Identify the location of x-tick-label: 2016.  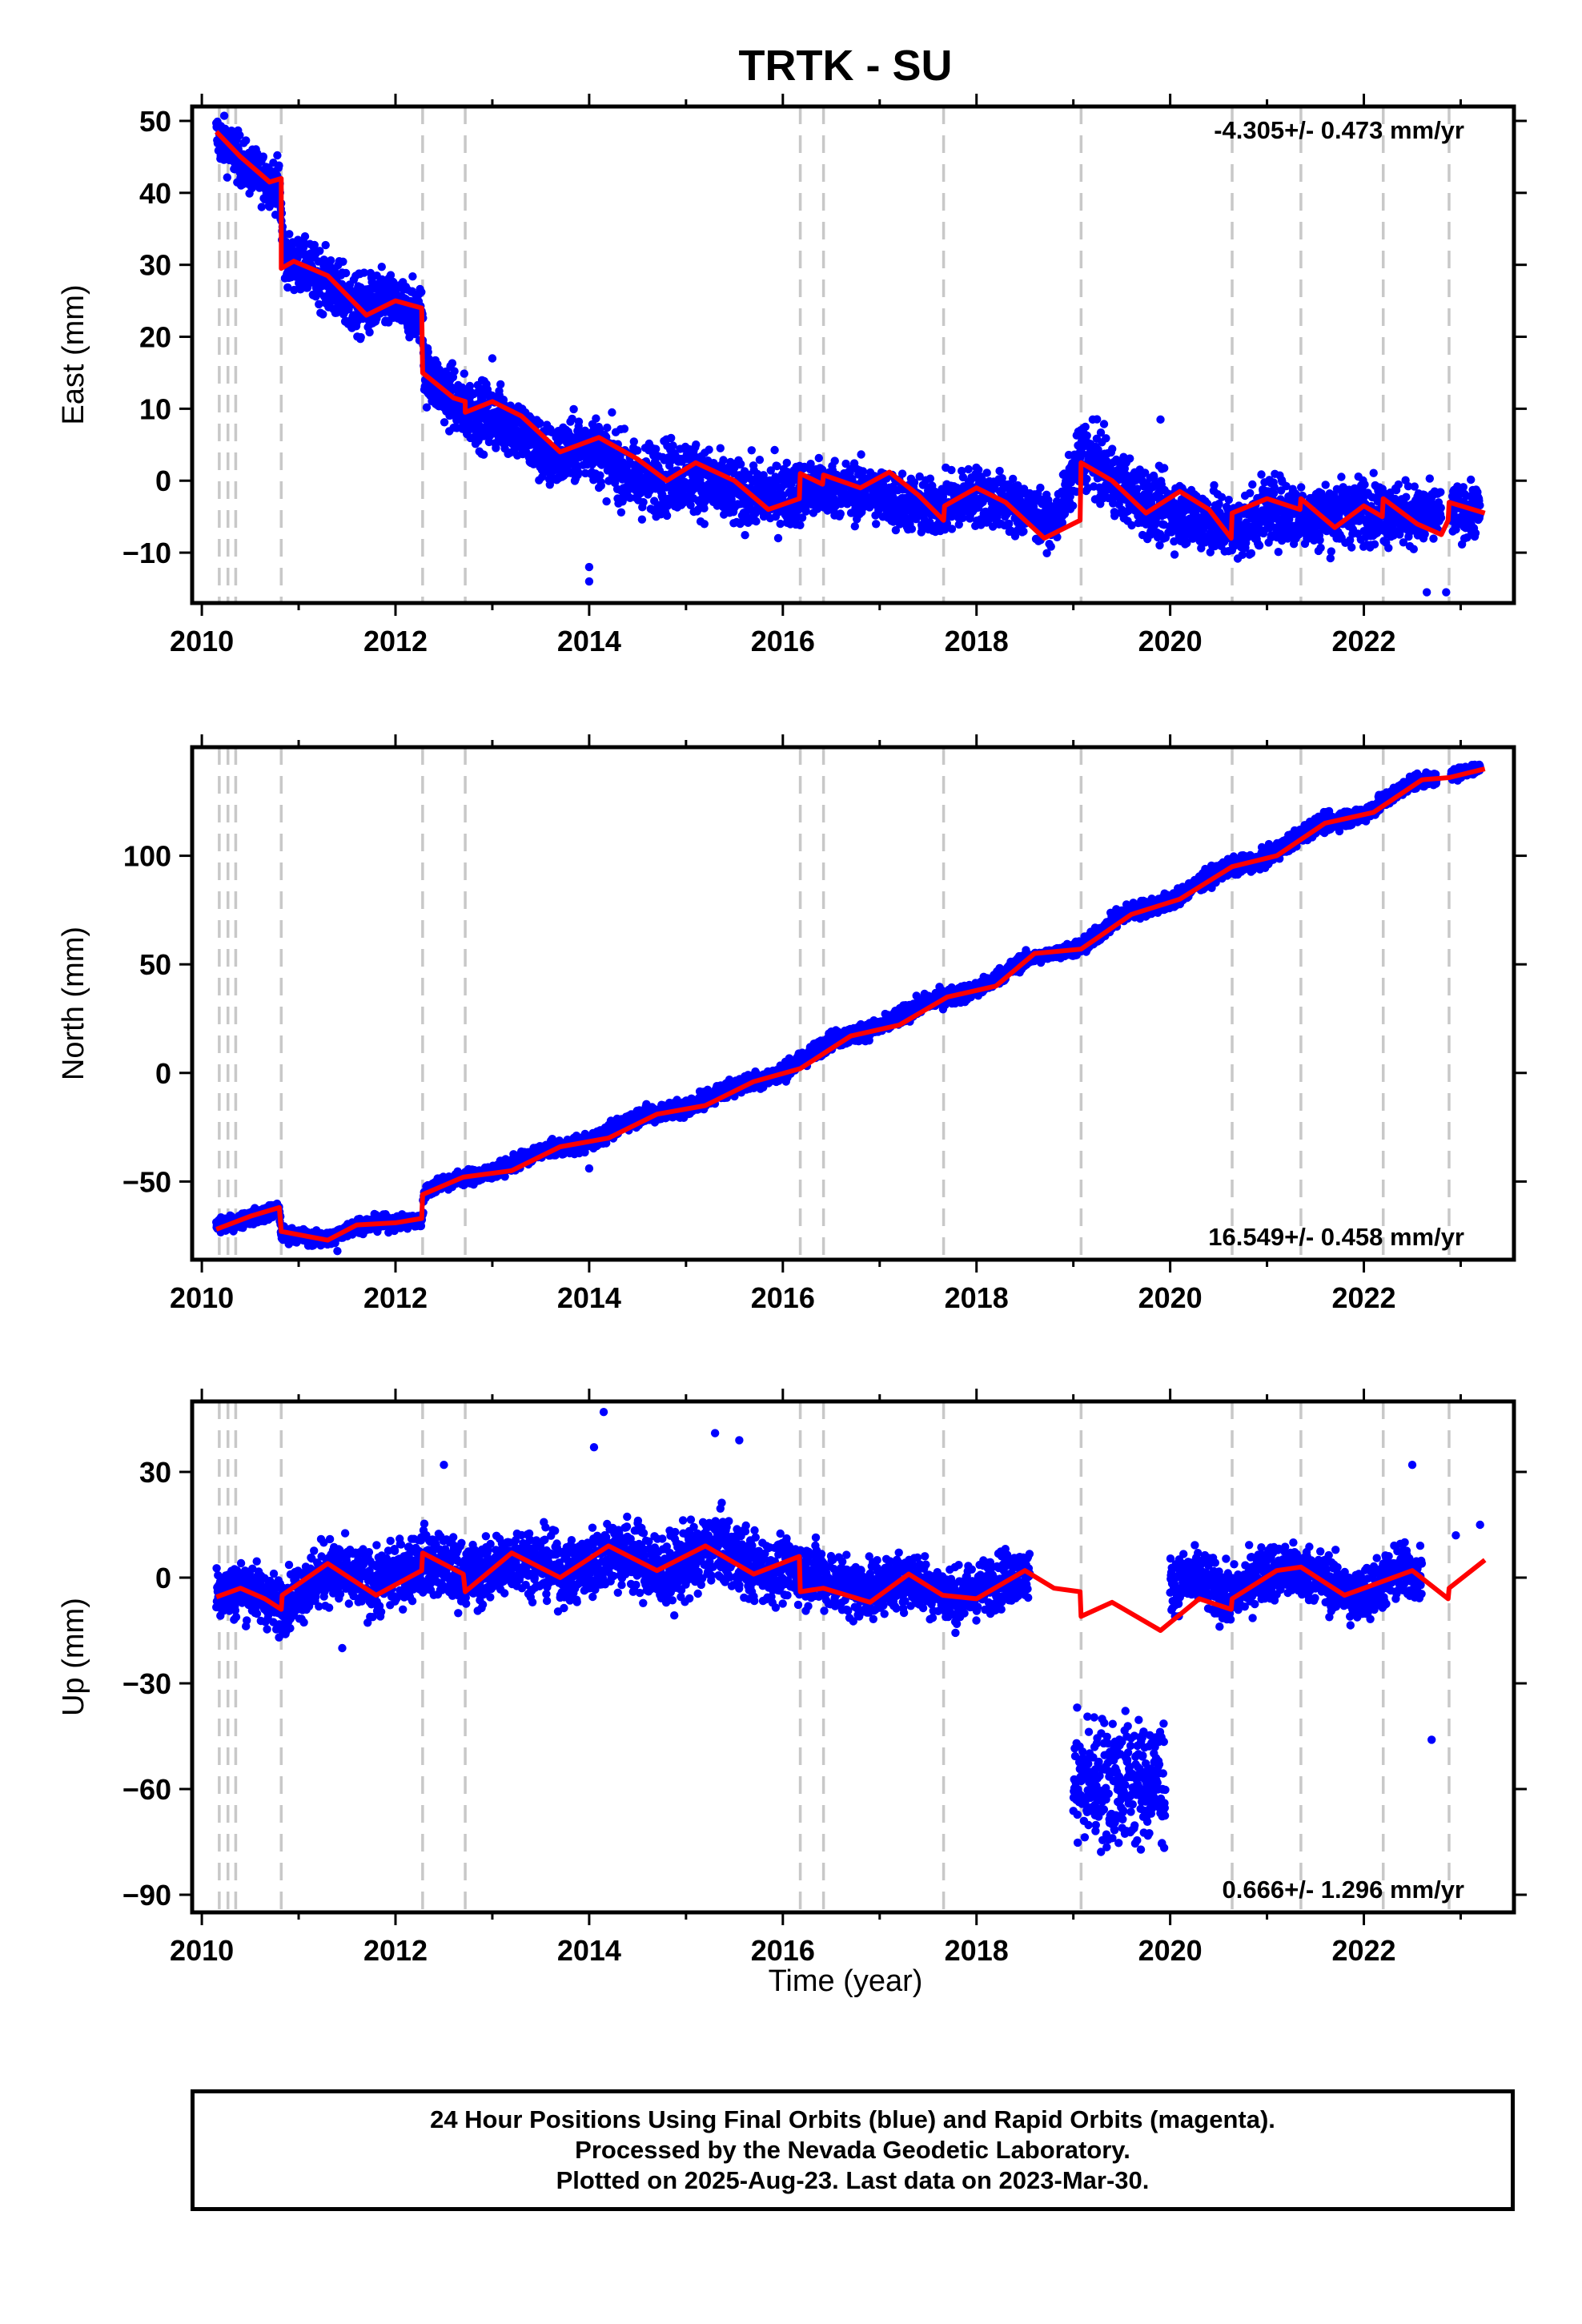
(783, 641).